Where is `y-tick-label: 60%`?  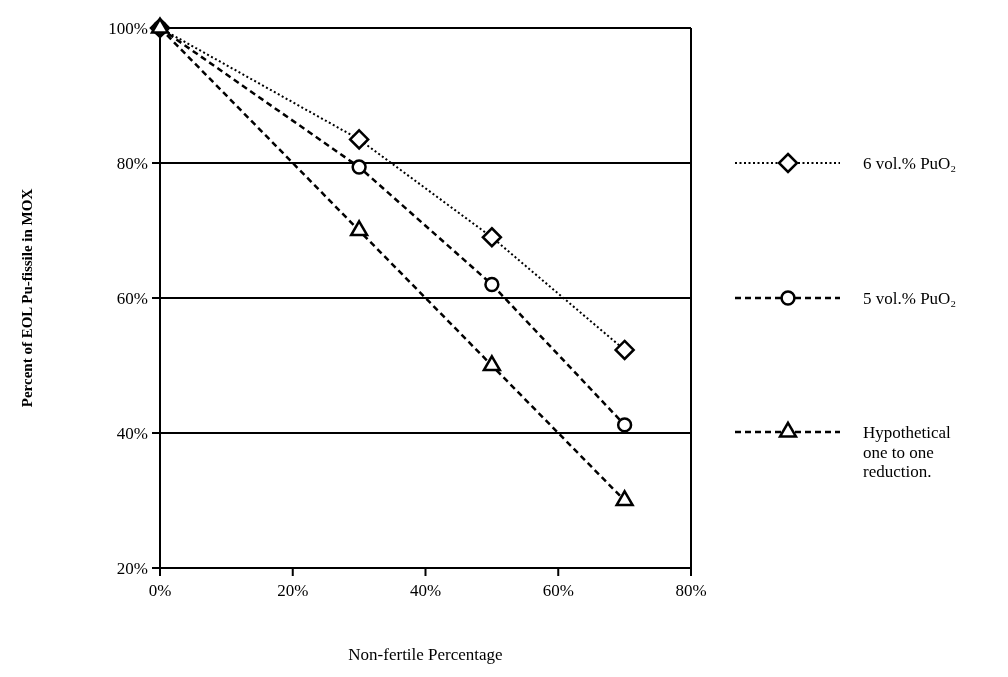
y-tick-label: 60% is located at coordinates (132, 298).